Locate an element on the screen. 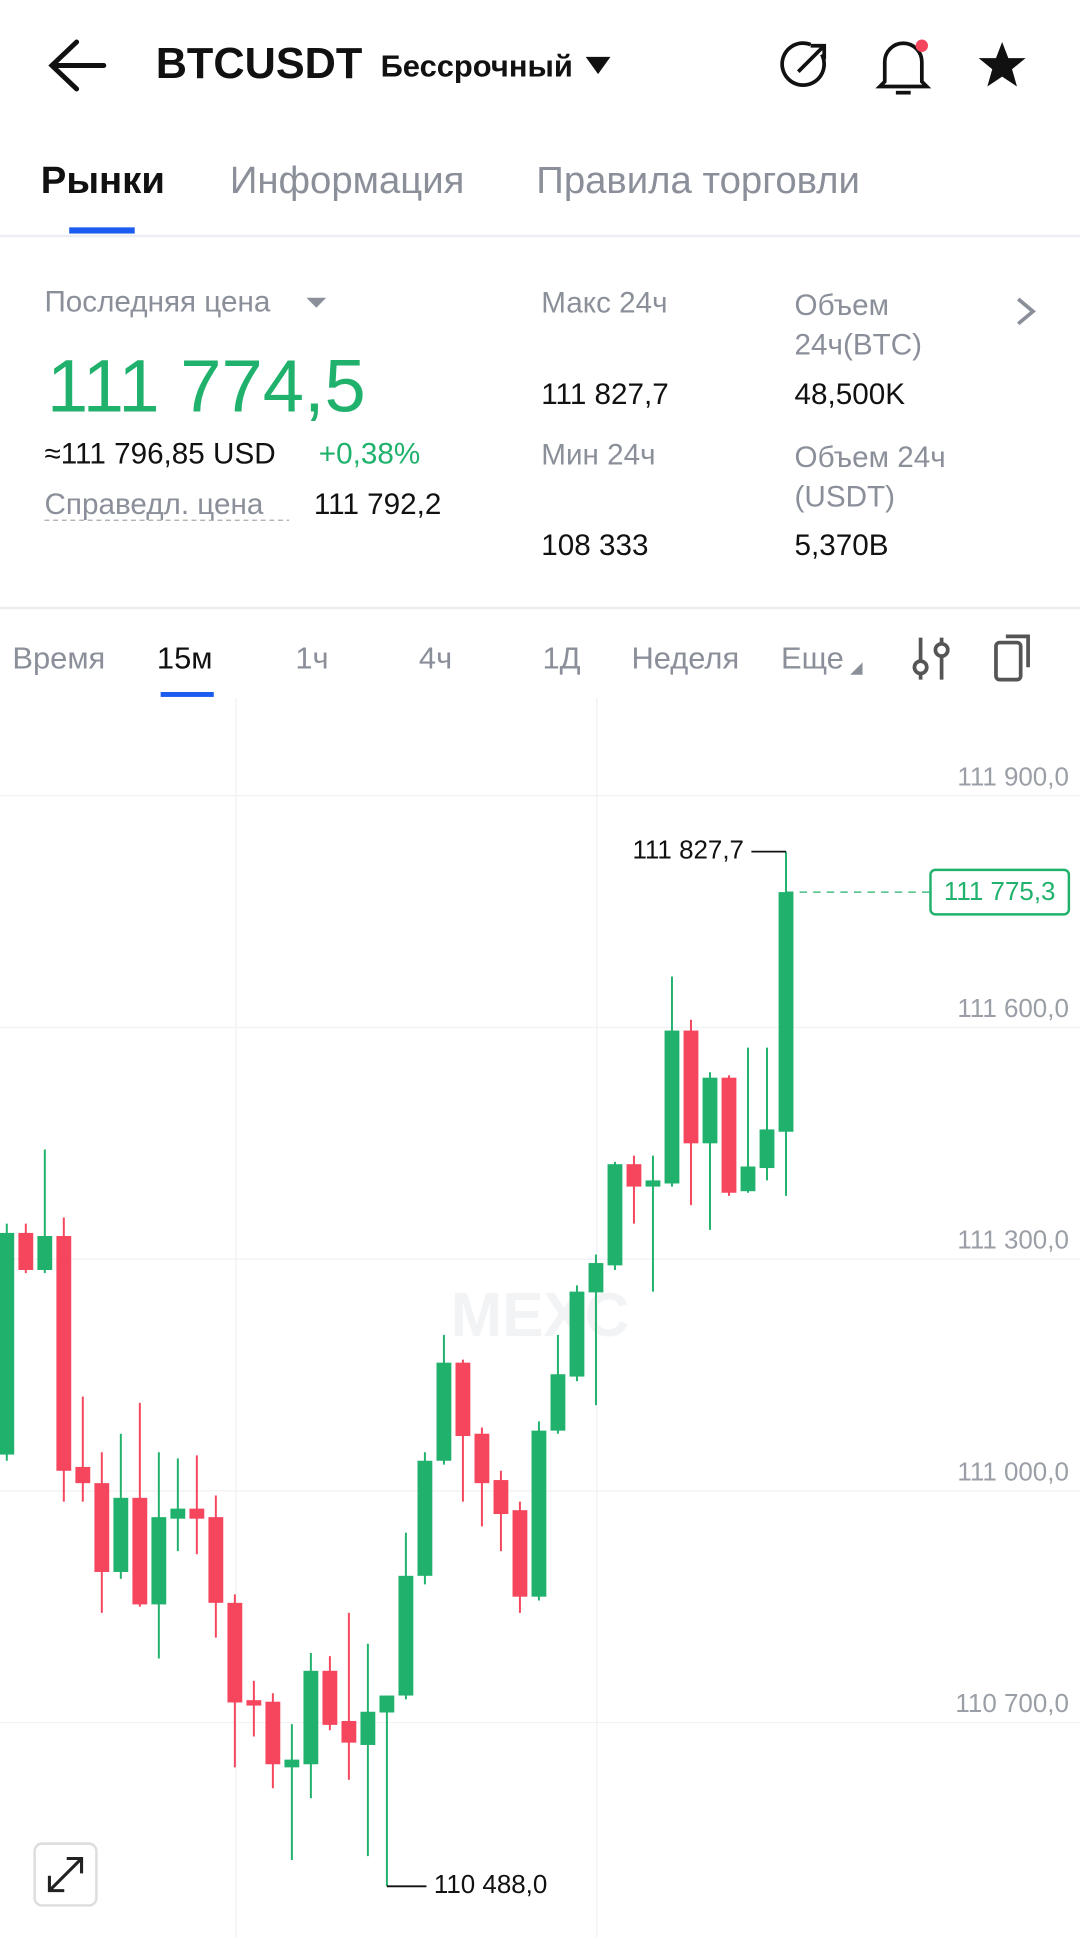 The height and width of the screenshot is (1938, 1080). timeframe: 15м is located at coordinates (184, 658).